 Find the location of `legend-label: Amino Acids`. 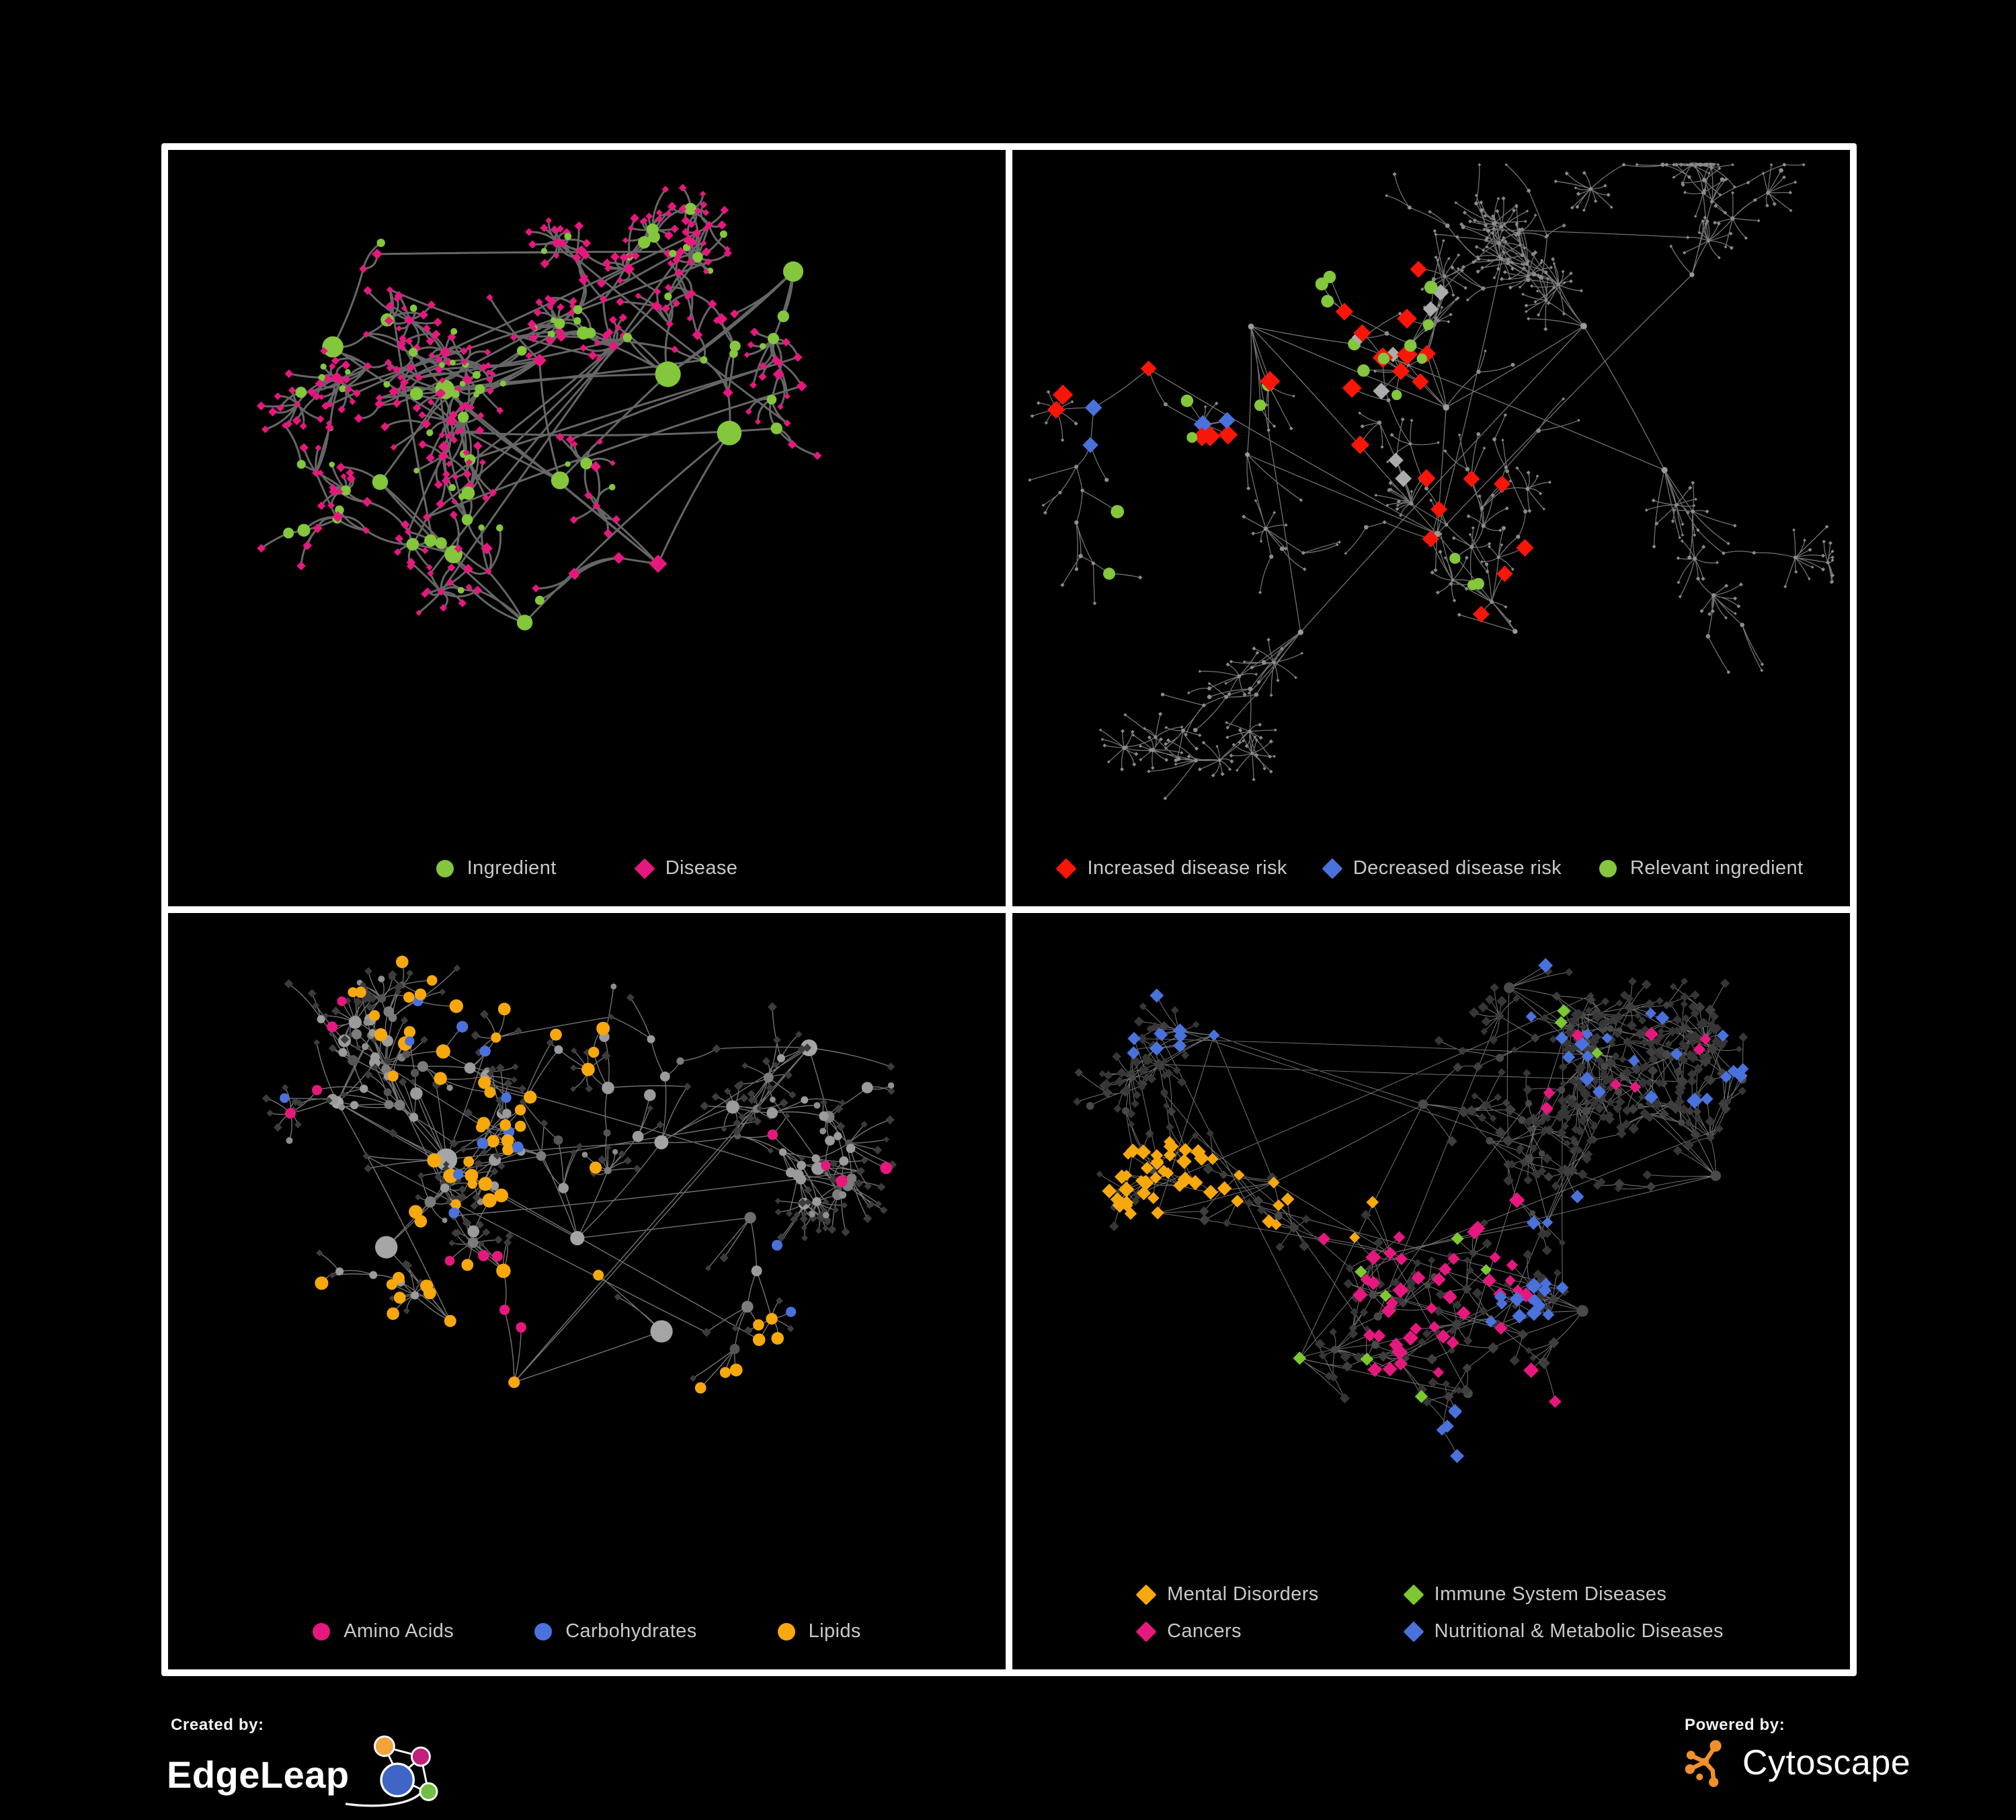

legend-label: Amino Acids is located at coordinates (399, 1631).